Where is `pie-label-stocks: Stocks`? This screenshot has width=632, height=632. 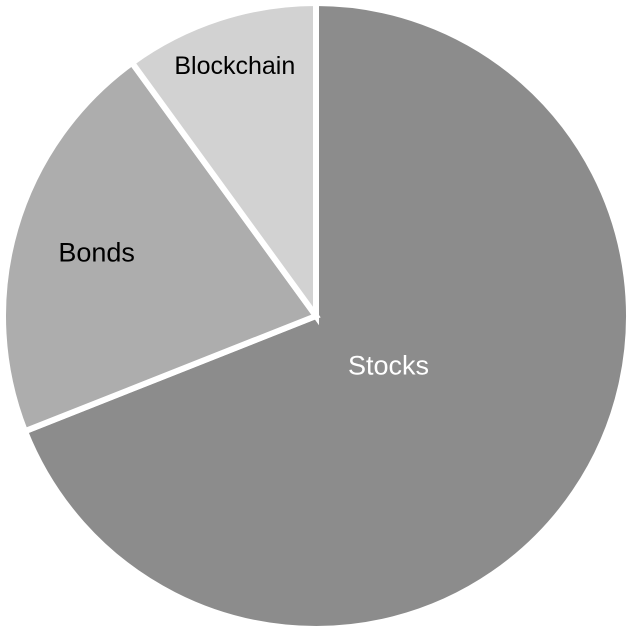
pie-label-stocks: Stocks is located at coordinates (388, 365).